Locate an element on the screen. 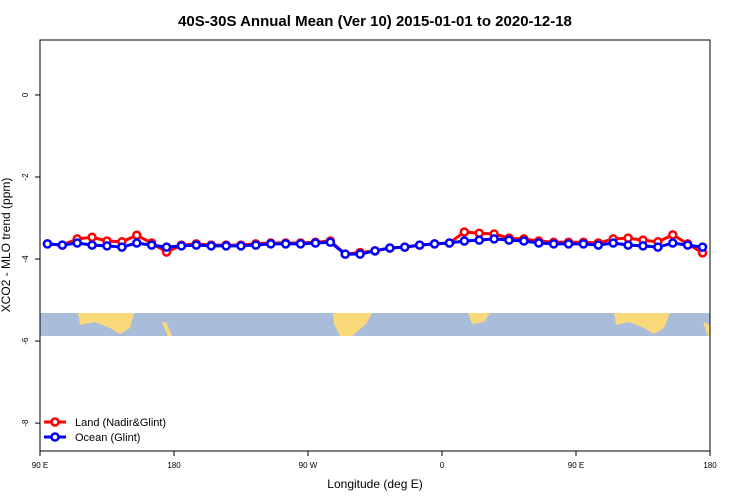 This screenshot has height=500, width=750. y-tick-label: -6 is located at coordinates (25, 341).